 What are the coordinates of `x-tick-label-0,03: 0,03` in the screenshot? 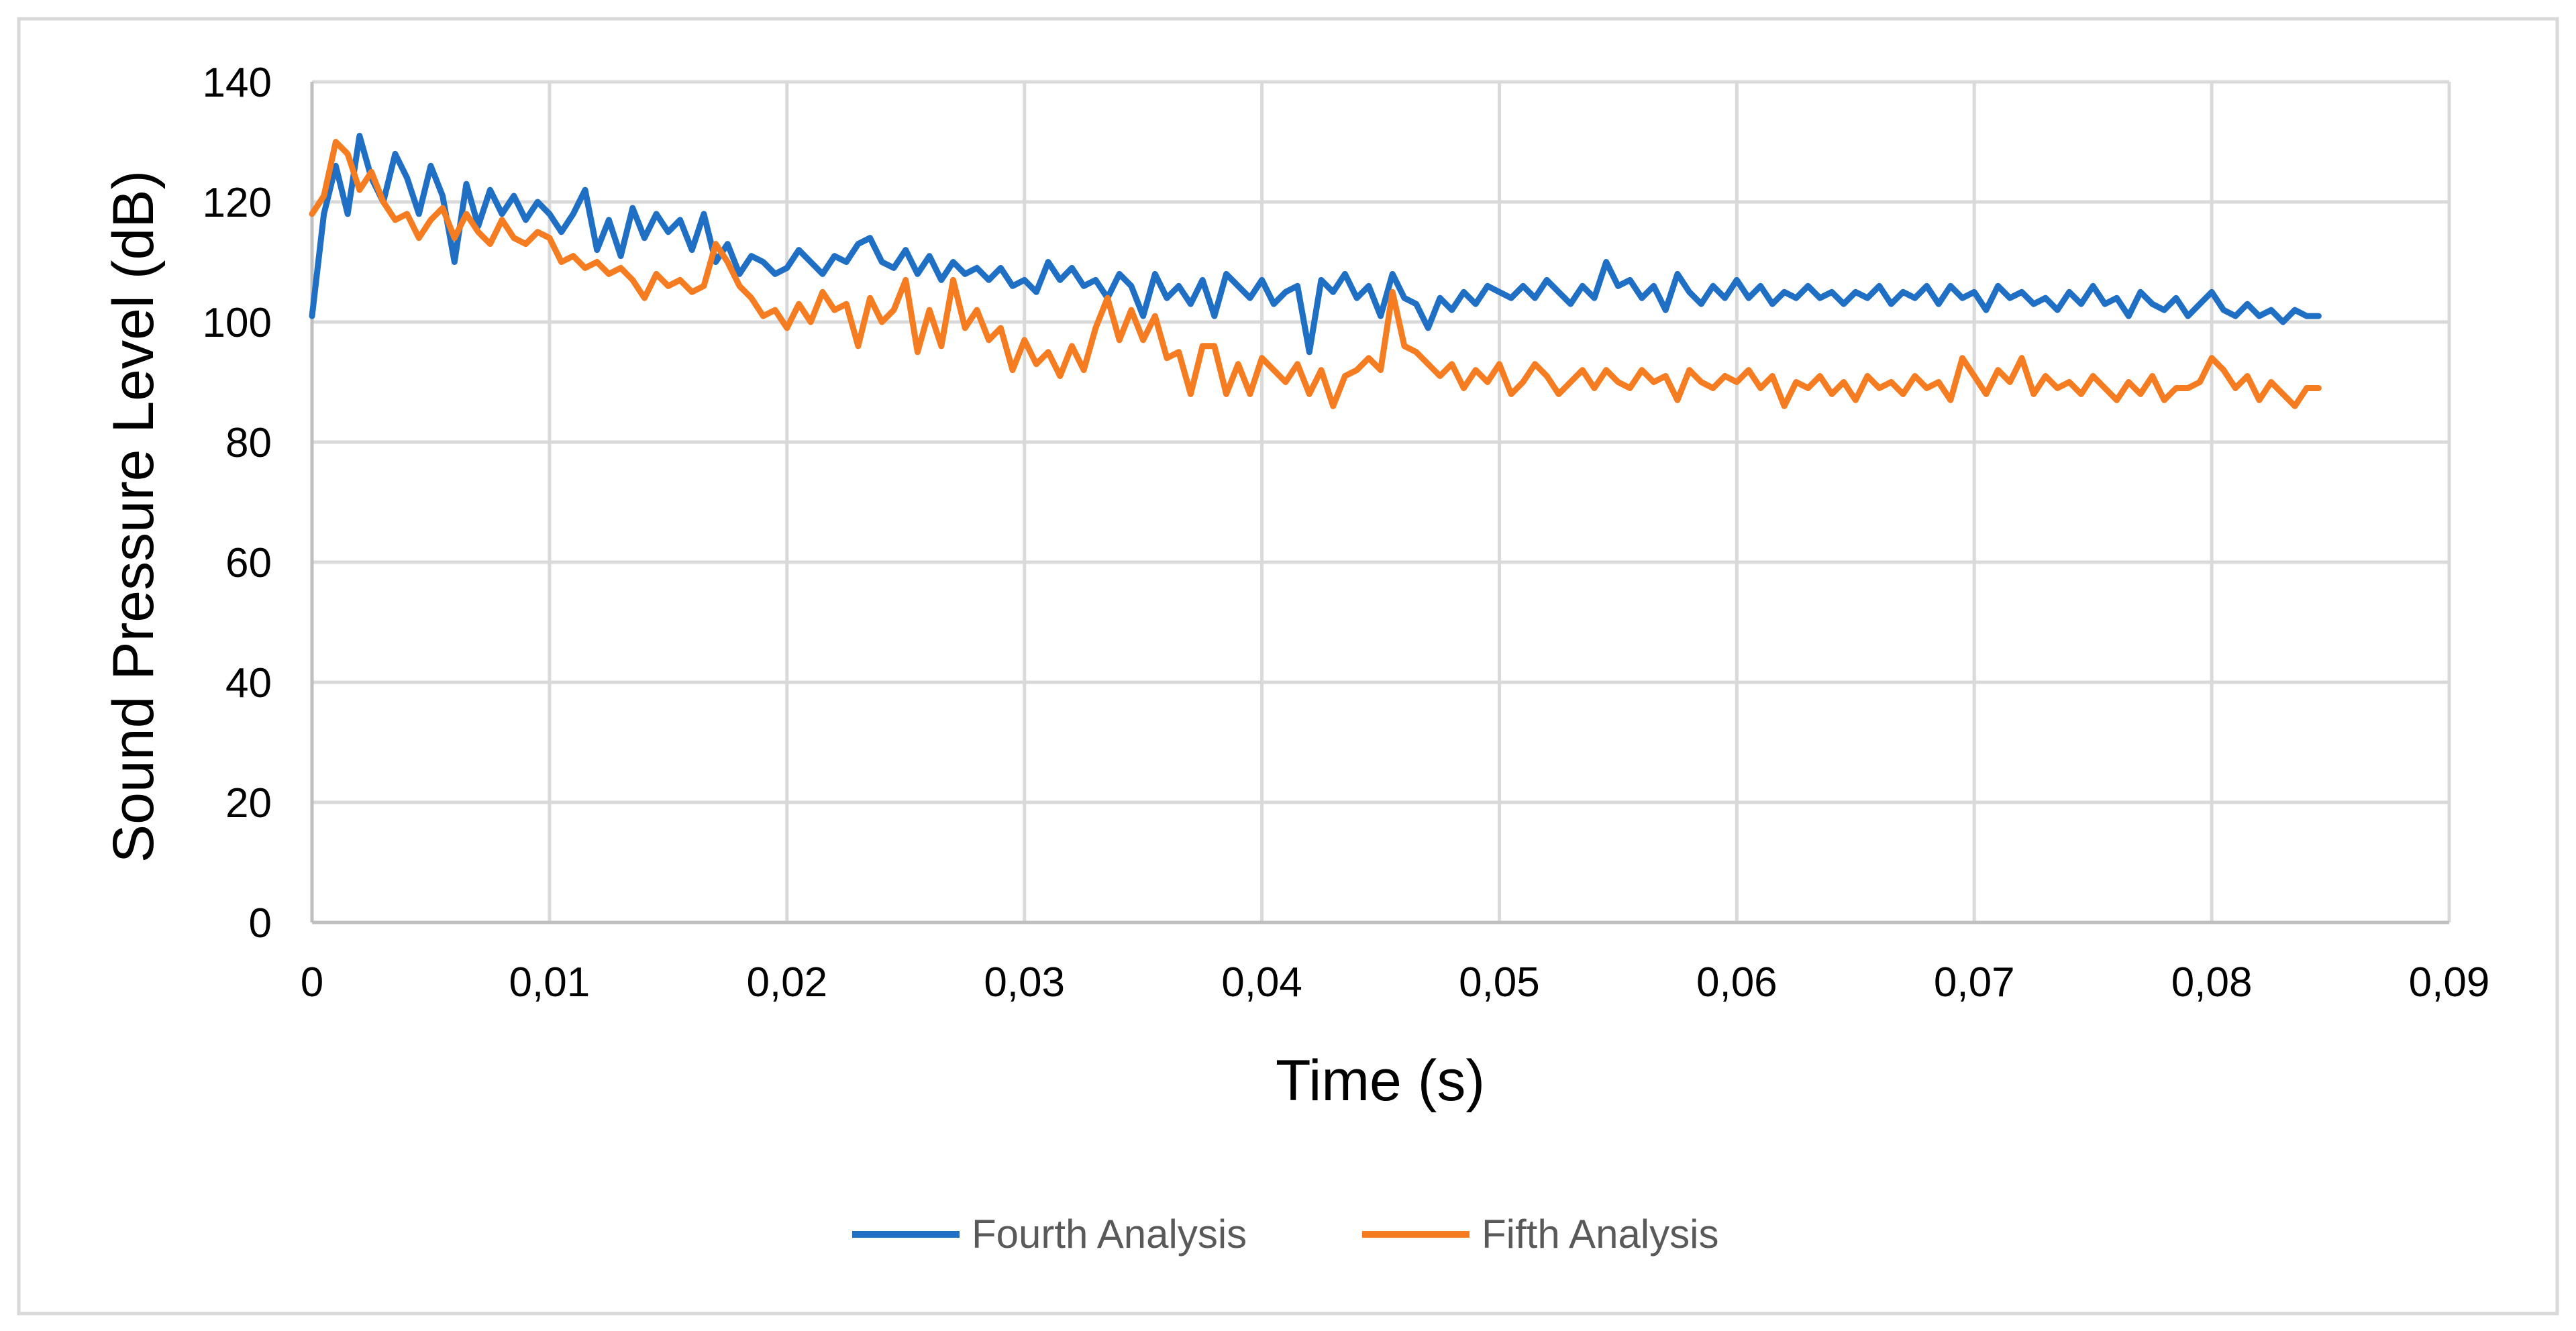 It's located at (1024, 982).